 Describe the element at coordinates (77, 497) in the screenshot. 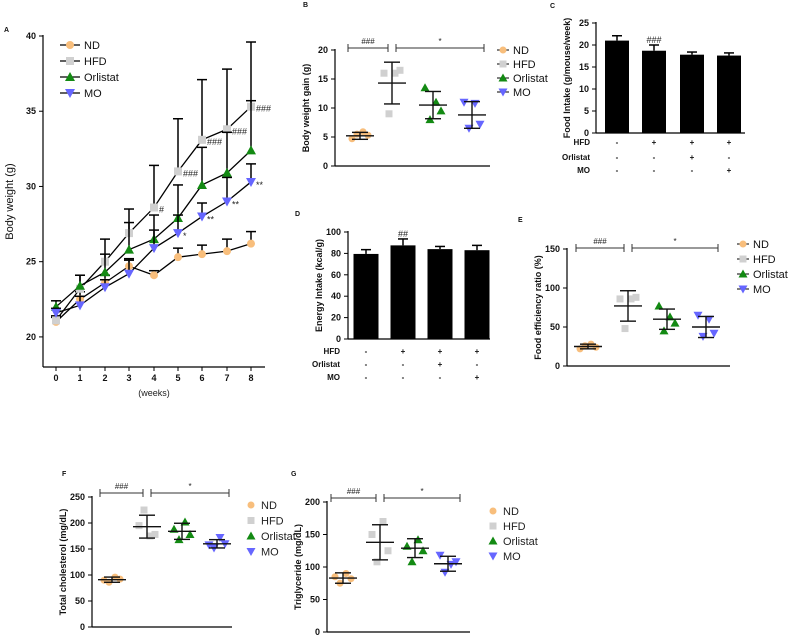

I see `y-tick-label: 250` at that location.